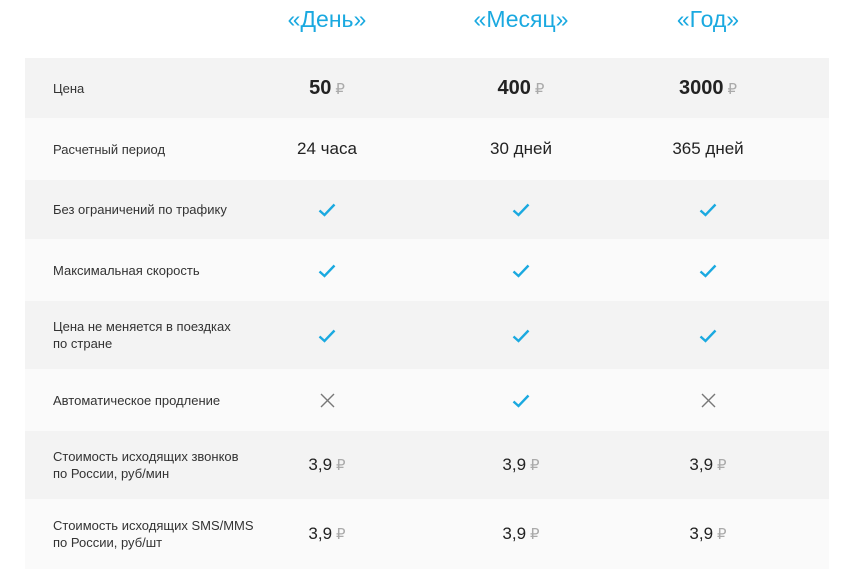 This screenshot has height=578, width=850. Describe the element at coordinates (427, 209) in the screenshot. I see `table-row: Без ограничений по трафику` at that location.